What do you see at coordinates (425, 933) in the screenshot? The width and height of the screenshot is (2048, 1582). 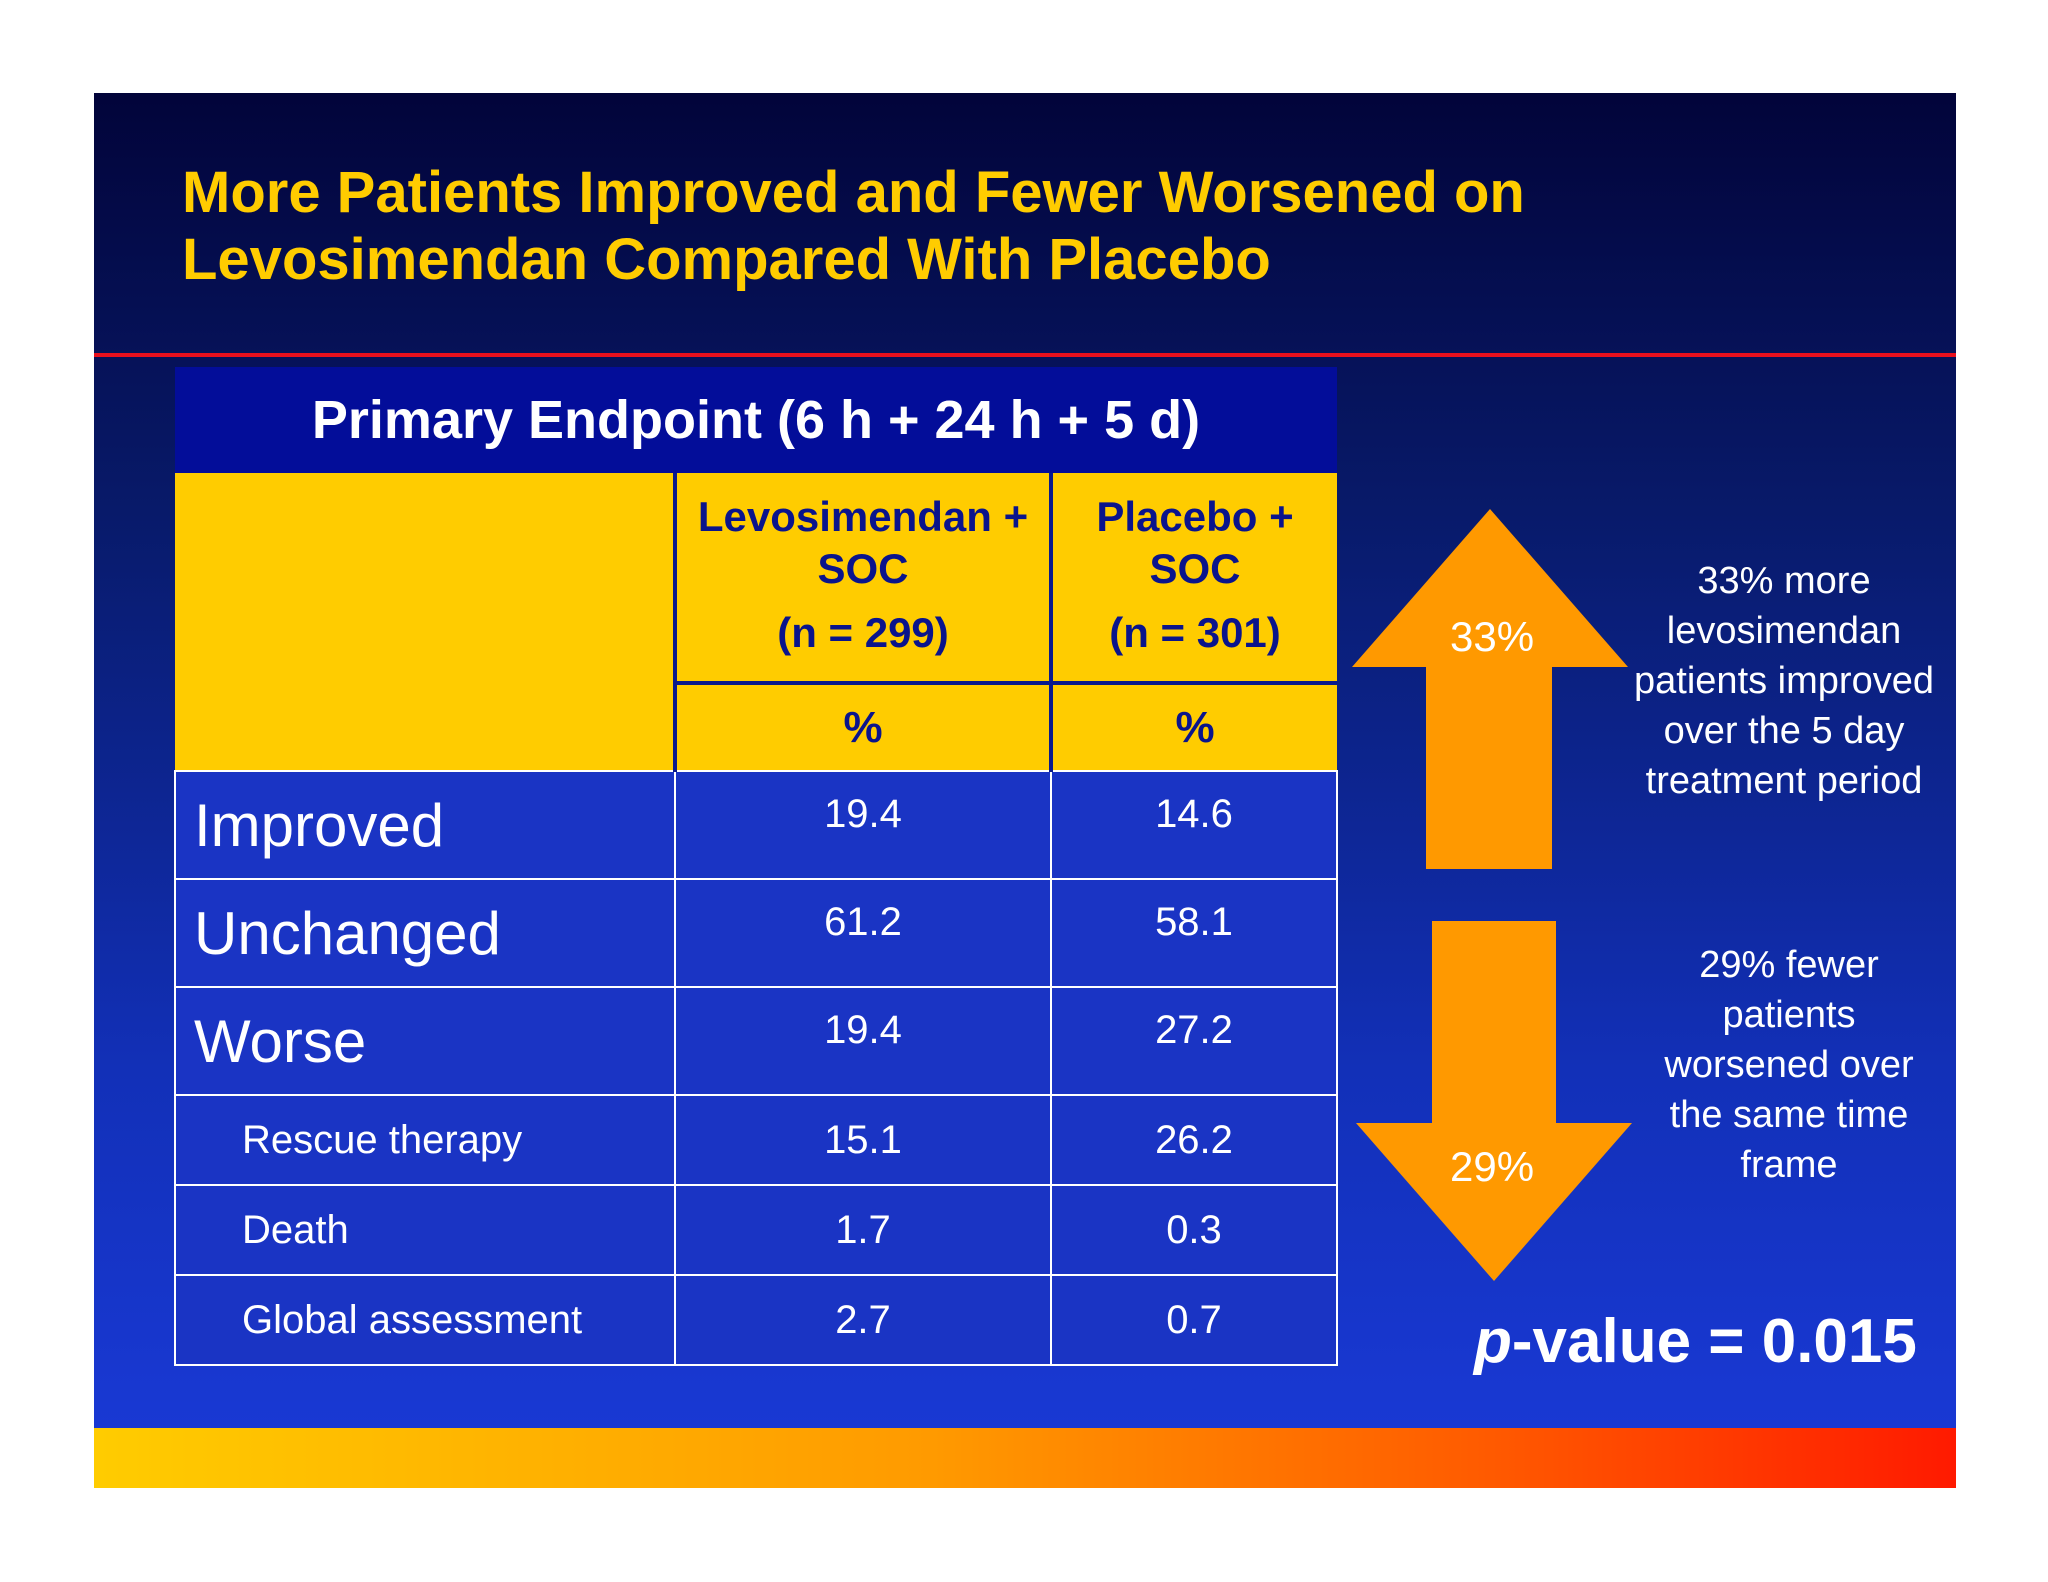 I see `row-label: Unchanged` at bounding box center [425, 933].